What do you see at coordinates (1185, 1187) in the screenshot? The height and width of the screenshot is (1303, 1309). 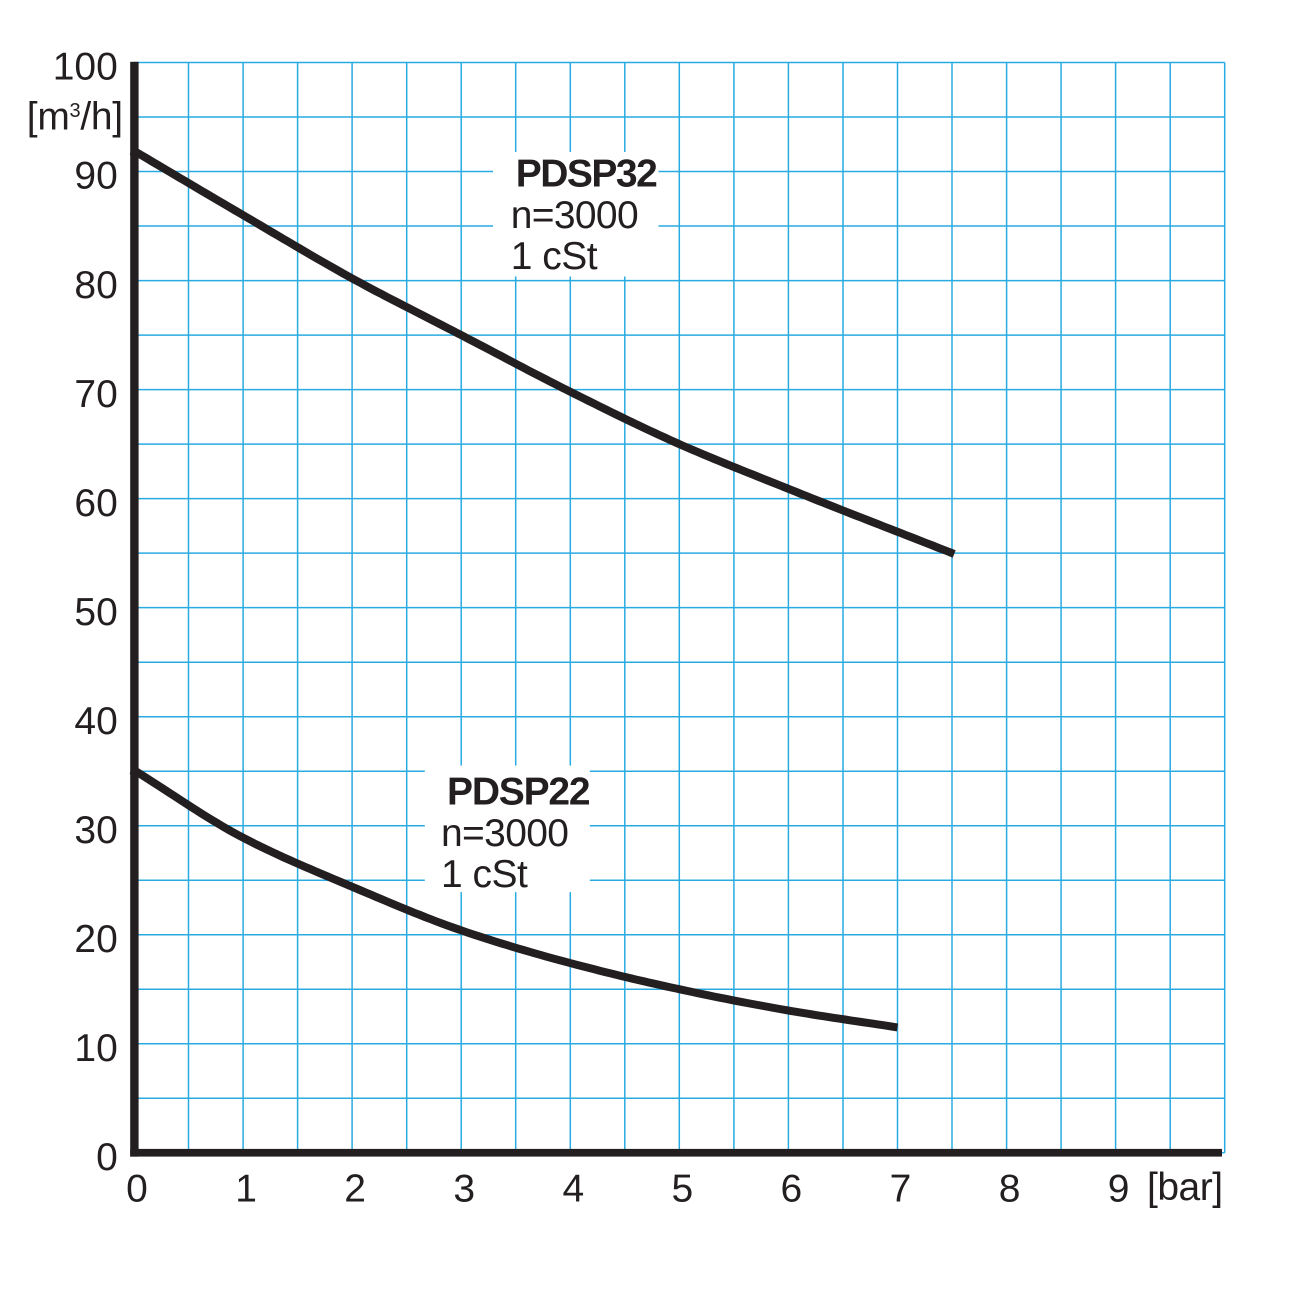 I see `svg-text: [bar]` at bounding box center [1185, 1187].